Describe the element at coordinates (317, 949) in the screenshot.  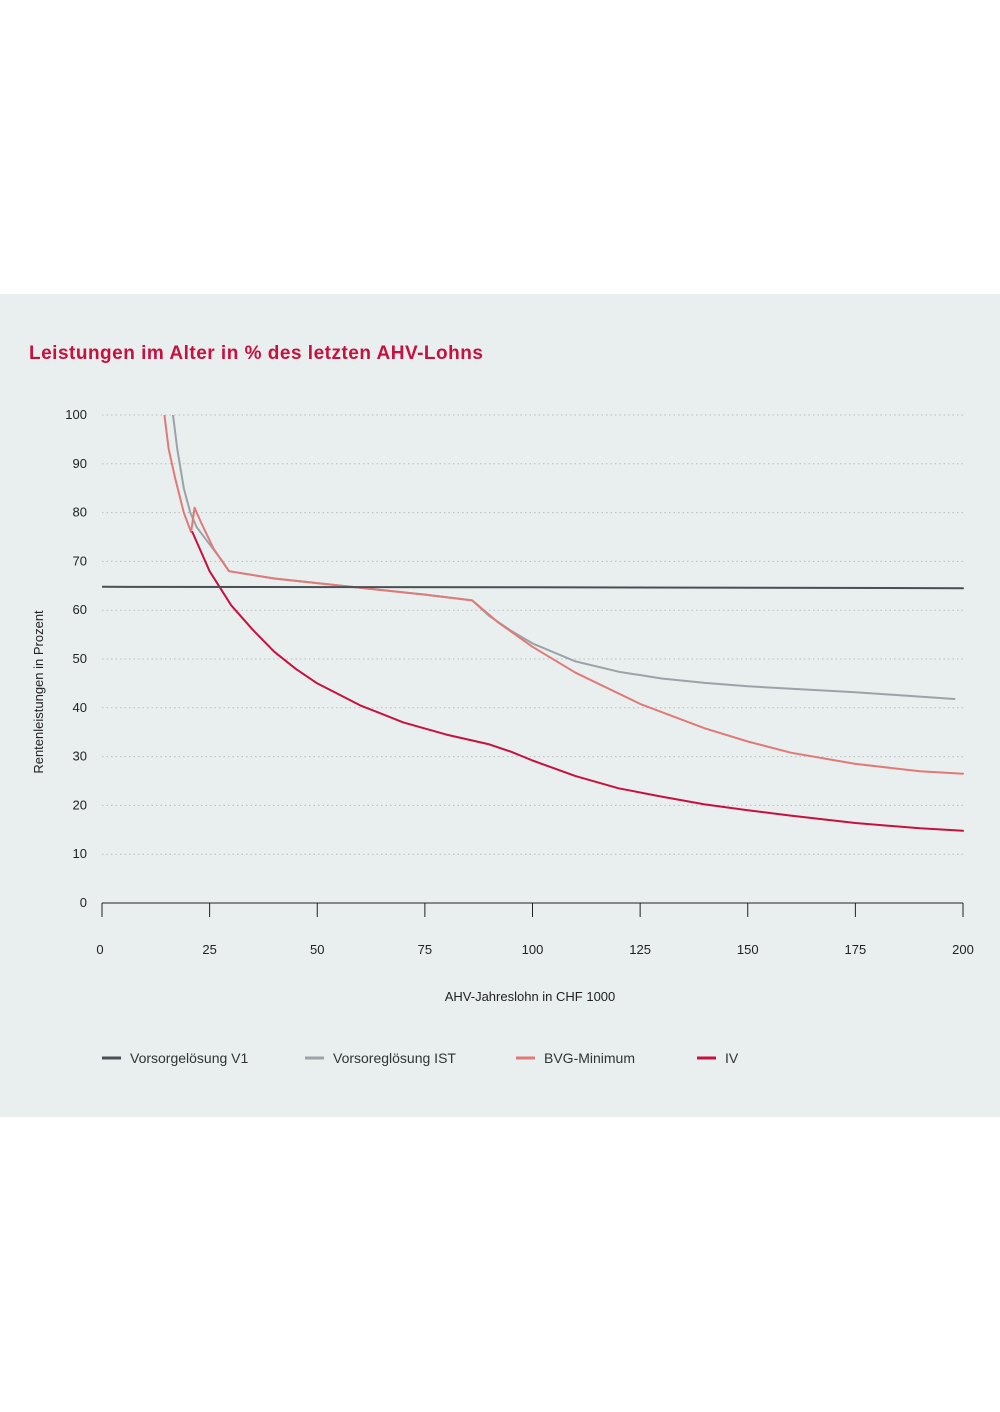
I see `x-tick-label: 50` at that location.